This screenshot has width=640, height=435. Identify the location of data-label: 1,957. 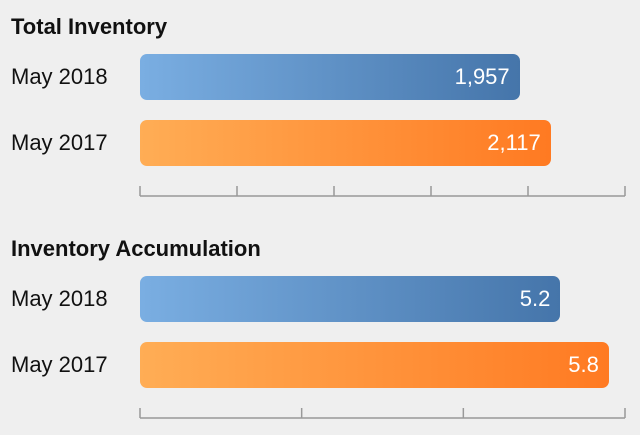
(482, 76).